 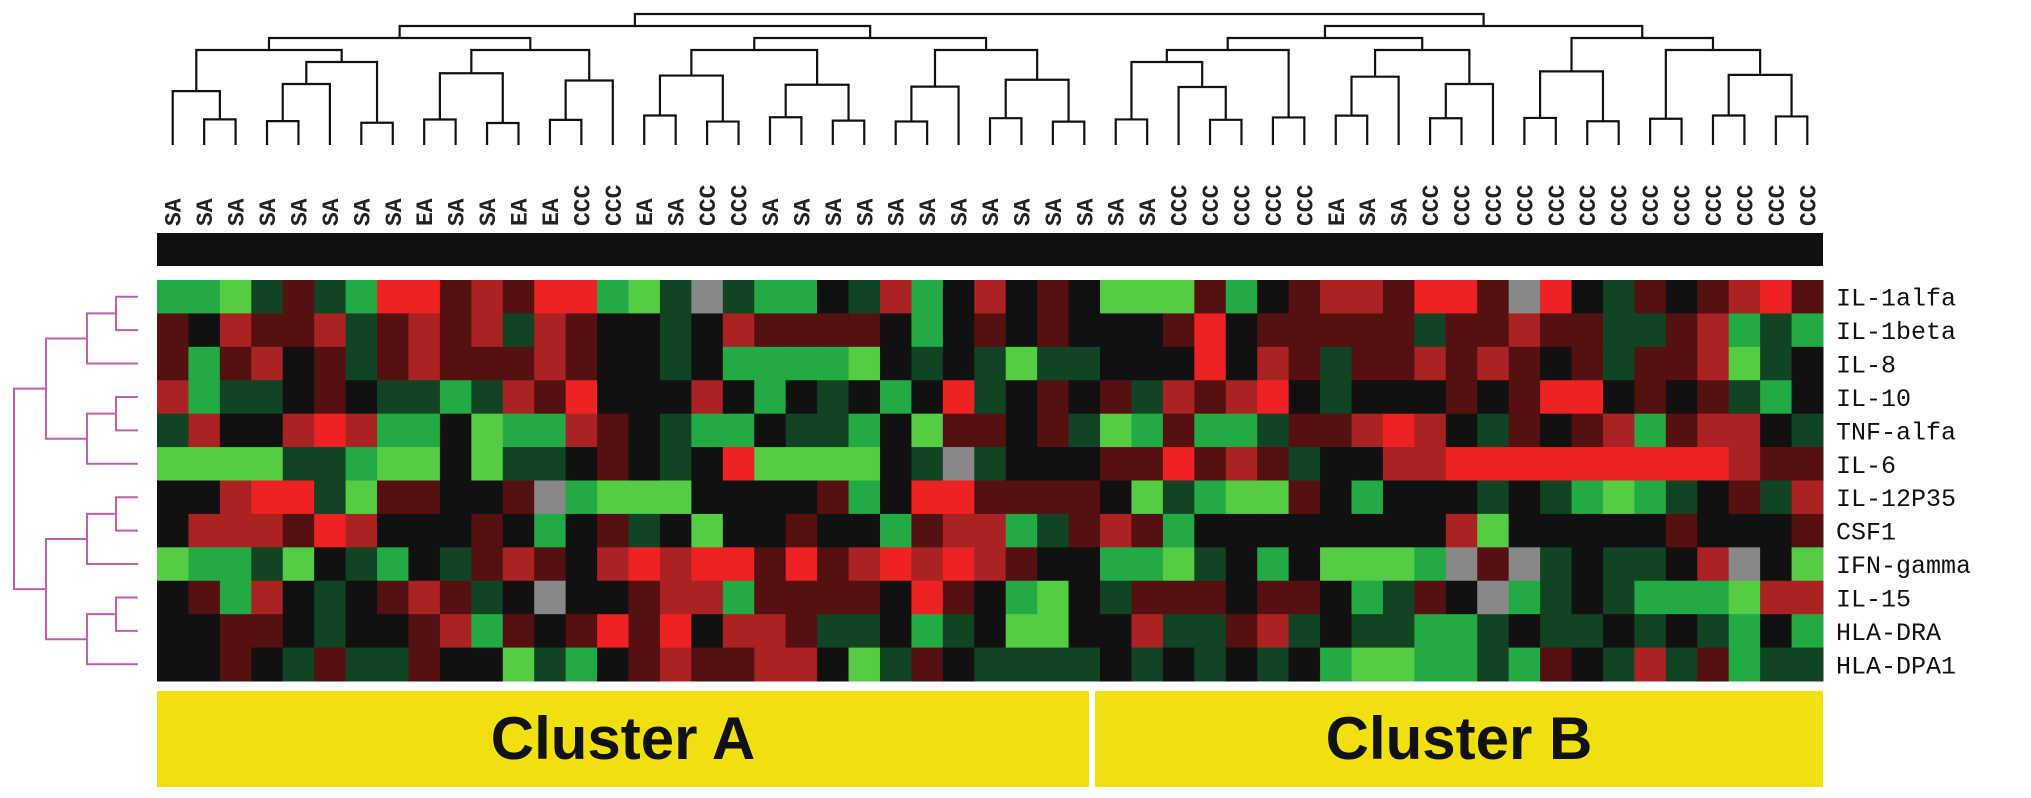 I want to click on row-dendrogram, so click(x=75, y=480).